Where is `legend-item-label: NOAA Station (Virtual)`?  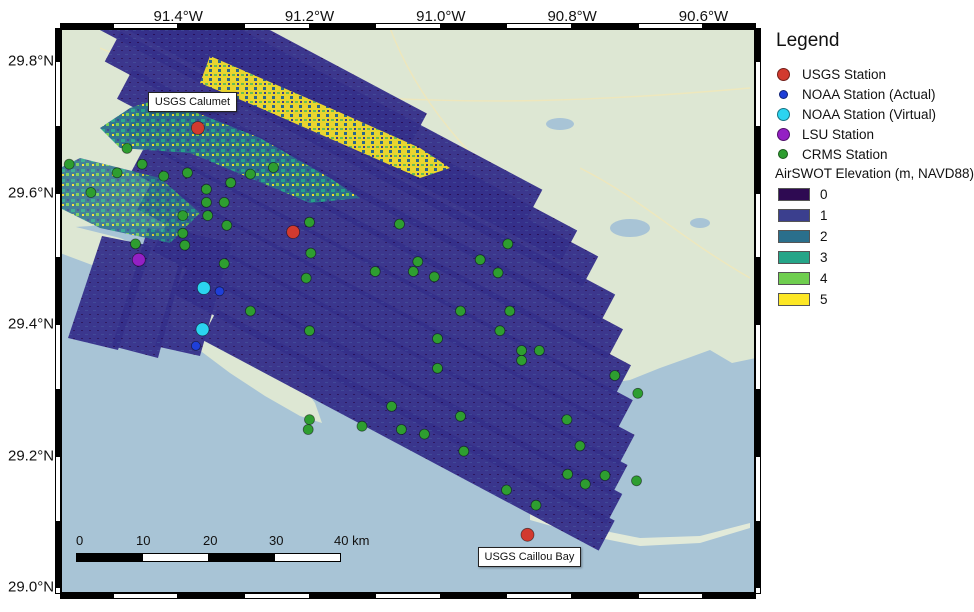 legend-item-label: NOAA Station (Virtual) is located at coordinates (869, 114).